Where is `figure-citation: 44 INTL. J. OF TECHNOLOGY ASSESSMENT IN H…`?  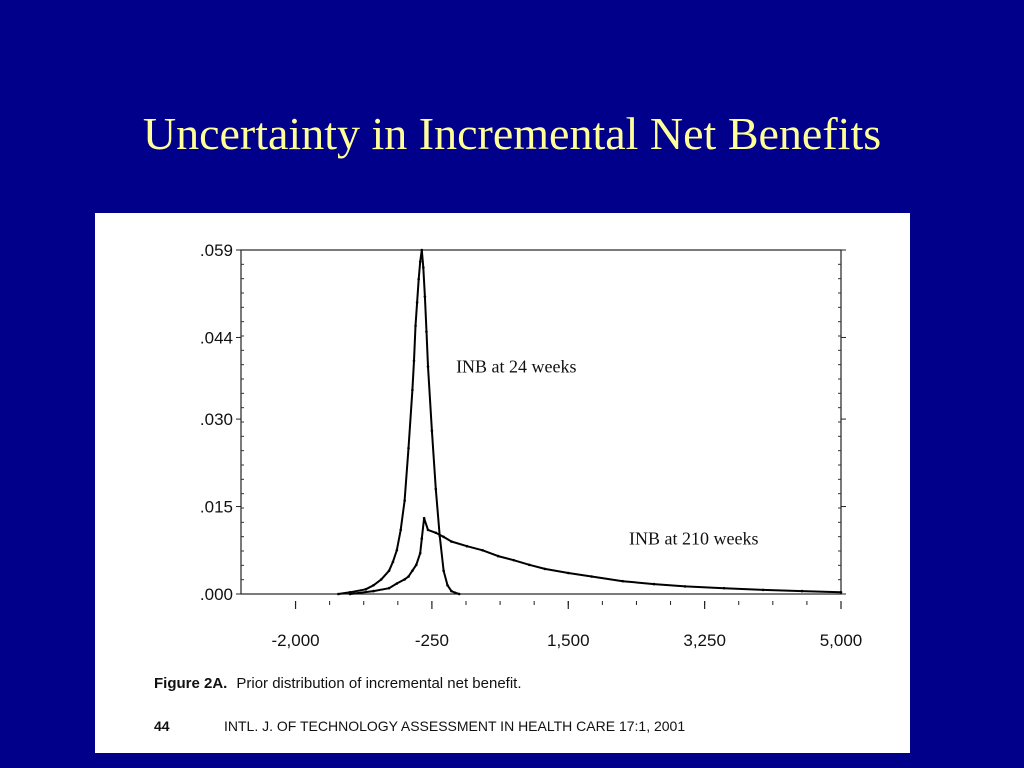
figure-citation: 44 INTL. J. OF TECHNOLOGY ASSESSMENT IN H… is located at coordinates (419, 726).